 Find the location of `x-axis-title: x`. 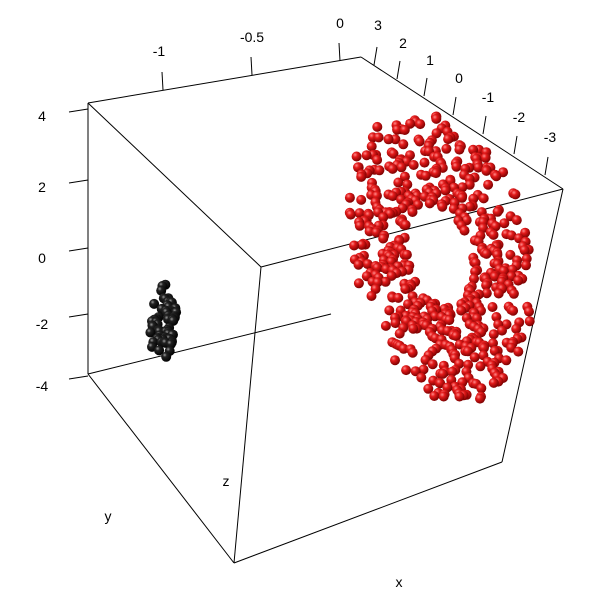

x-axis-title: x is located at coordinates (399, 582).